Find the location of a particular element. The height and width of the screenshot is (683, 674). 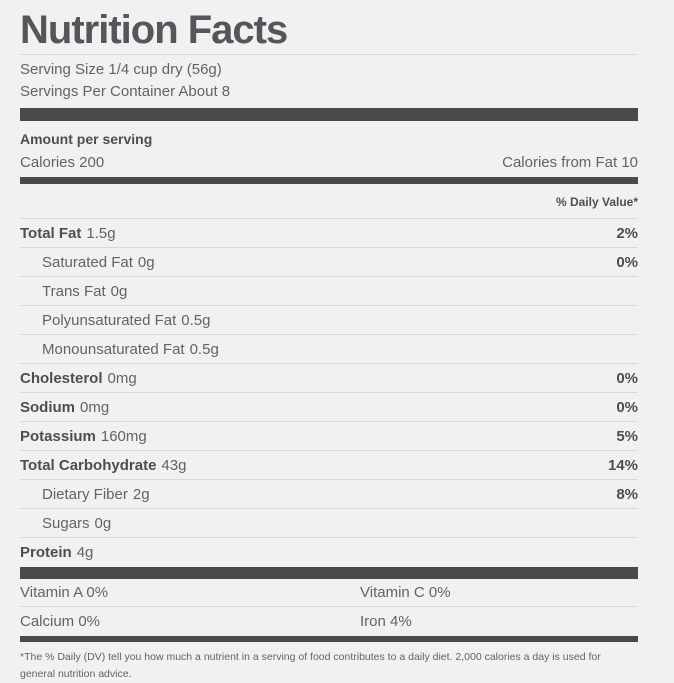

nutrient-amount: 1.5g is located at coordinates (101, 233).